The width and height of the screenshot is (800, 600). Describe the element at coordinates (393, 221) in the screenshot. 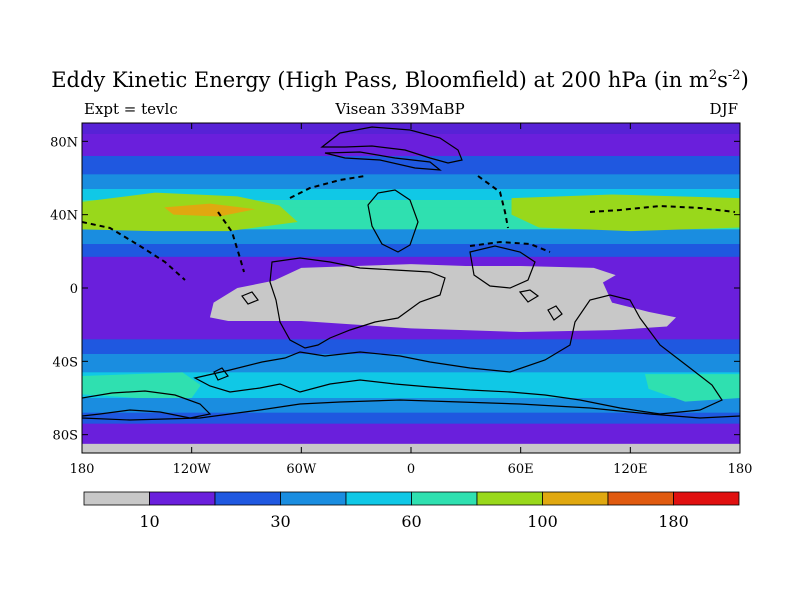

I see `coastline-mid-landmass` at that location.